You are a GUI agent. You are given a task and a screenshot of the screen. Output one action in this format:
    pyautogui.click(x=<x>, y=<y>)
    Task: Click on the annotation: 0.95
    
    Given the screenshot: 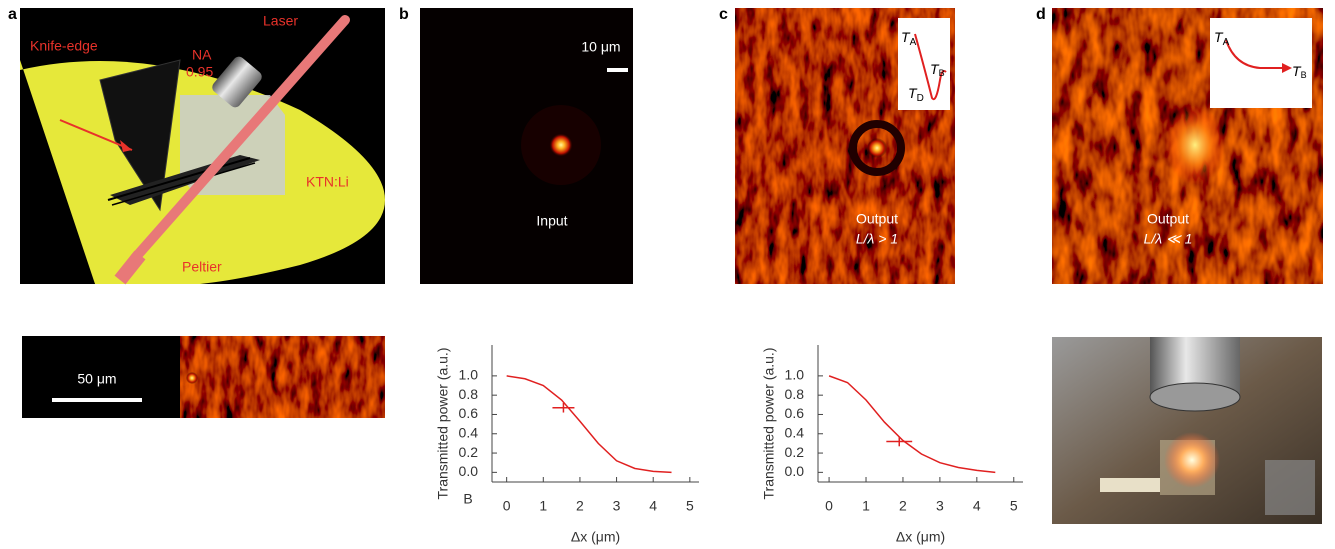 What is the action you would take?
    pyautogui.click(x=199, y=72)
    